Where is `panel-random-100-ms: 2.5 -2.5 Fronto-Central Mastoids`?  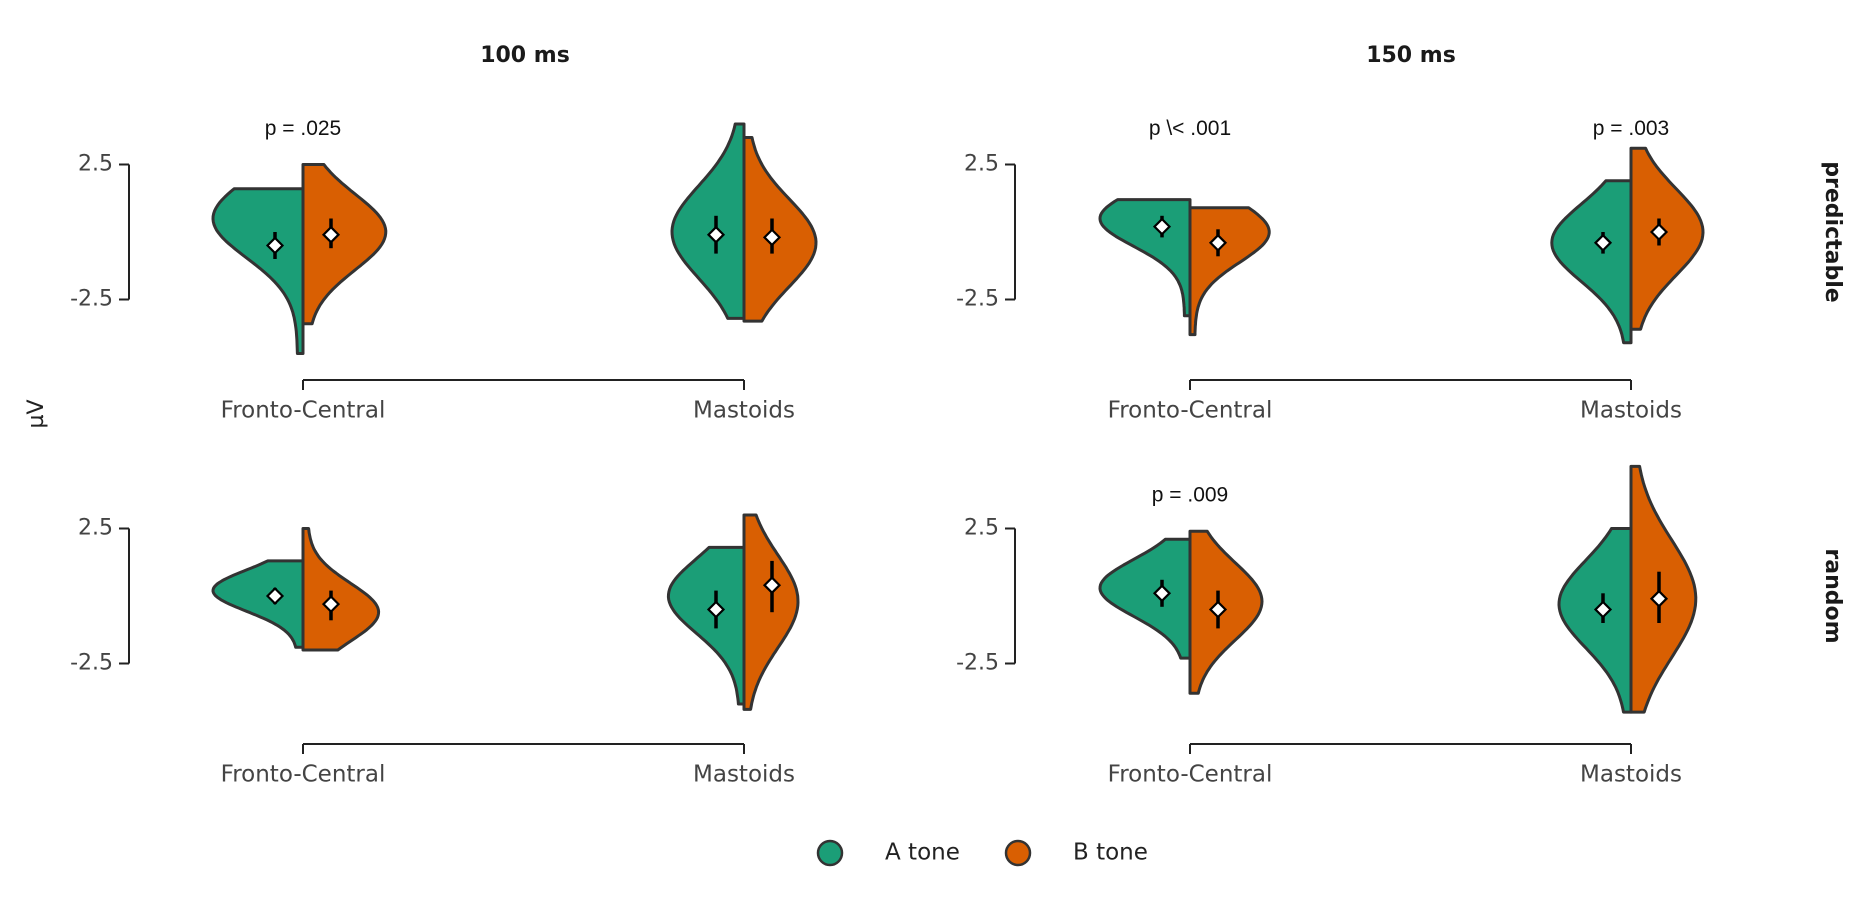
panel-random-100-ms: 2.5 -2.5 Fronto-Central Mastoids is located at coordinates (435, 650).